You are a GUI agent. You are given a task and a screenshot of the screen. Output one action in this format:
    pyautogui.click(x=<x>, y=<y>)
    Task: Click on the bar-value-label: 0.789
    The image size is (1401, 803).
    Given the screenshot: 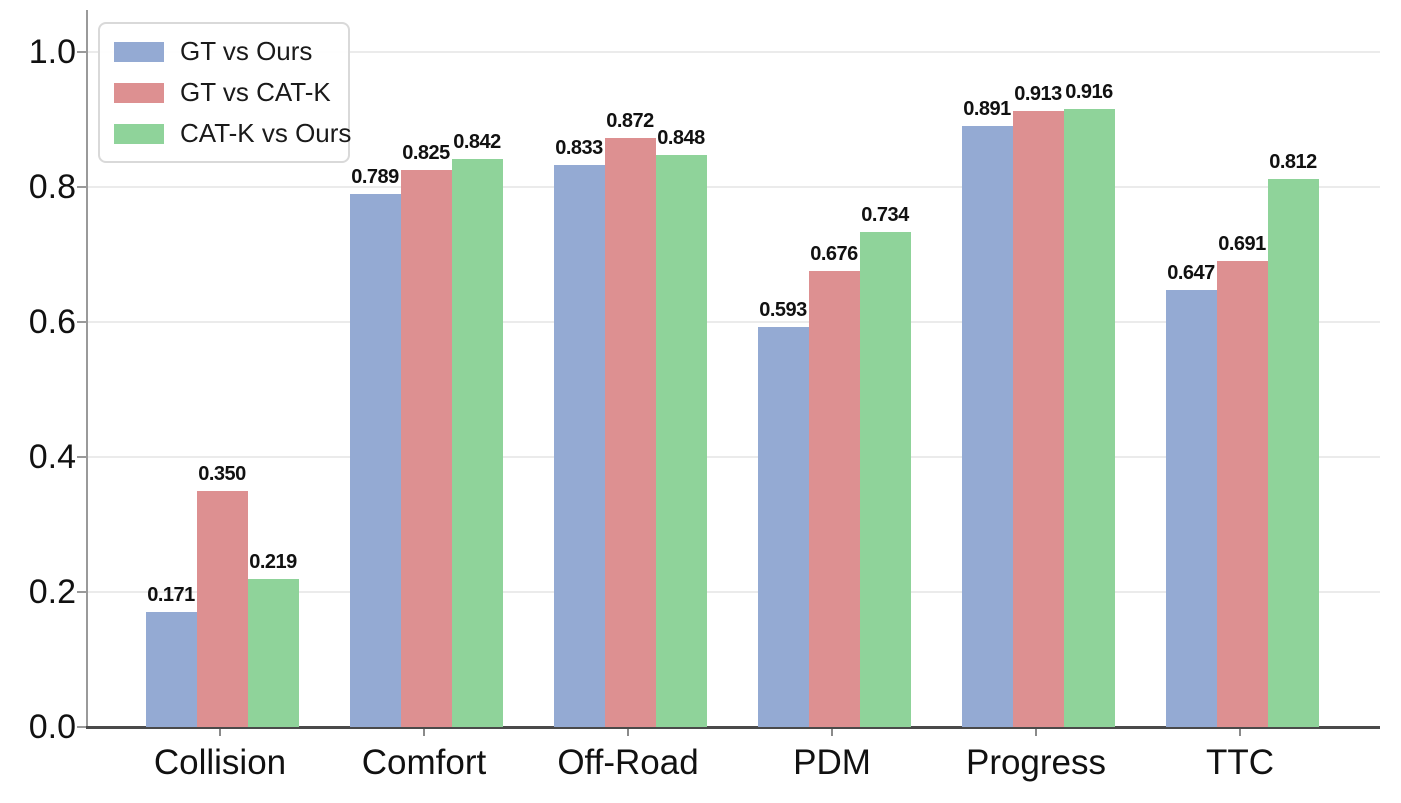 What is the action you would take?
    pyautogui.click(x=375, y=177)
    